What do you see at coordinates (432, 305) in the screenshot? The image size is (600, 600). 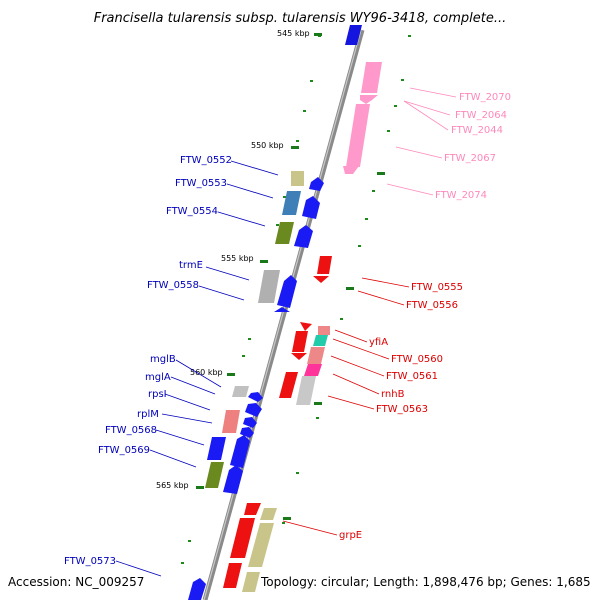 I see `gene-label-ftw-0556: FTW_0556` at bounding box center [432, 305].